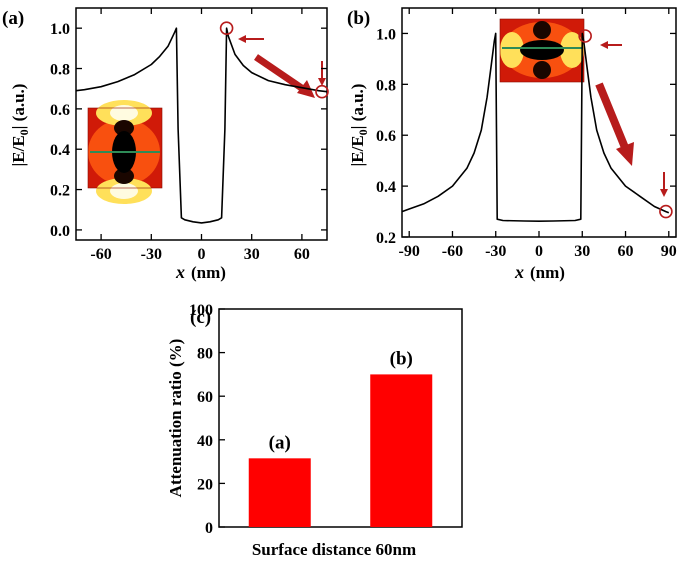  What do you see at coordinates (279, 492) in the screenshot?
I see `panel-c-bar-a` at bounding box center [279, 492].